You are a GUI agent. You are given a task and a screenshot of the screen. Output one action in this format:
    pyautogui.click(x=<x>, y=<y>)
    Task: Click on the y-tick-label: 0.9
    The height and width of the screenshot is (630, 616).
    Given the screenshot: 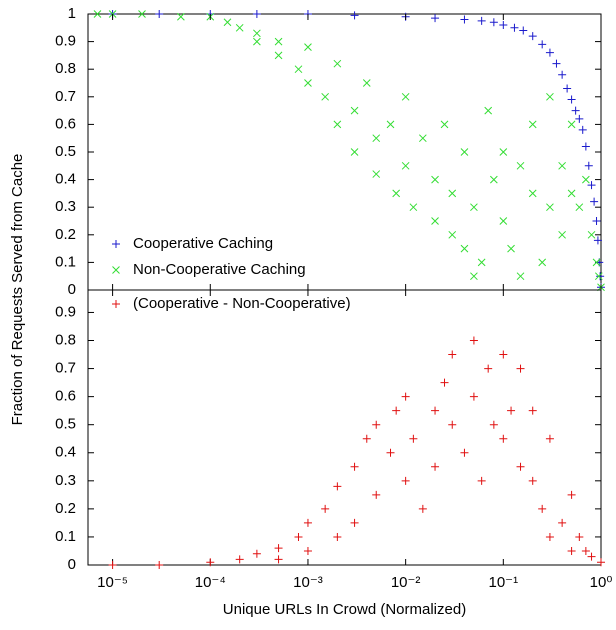 What is the action you would take?
    pyautogui.click(x=65, y=41)
    